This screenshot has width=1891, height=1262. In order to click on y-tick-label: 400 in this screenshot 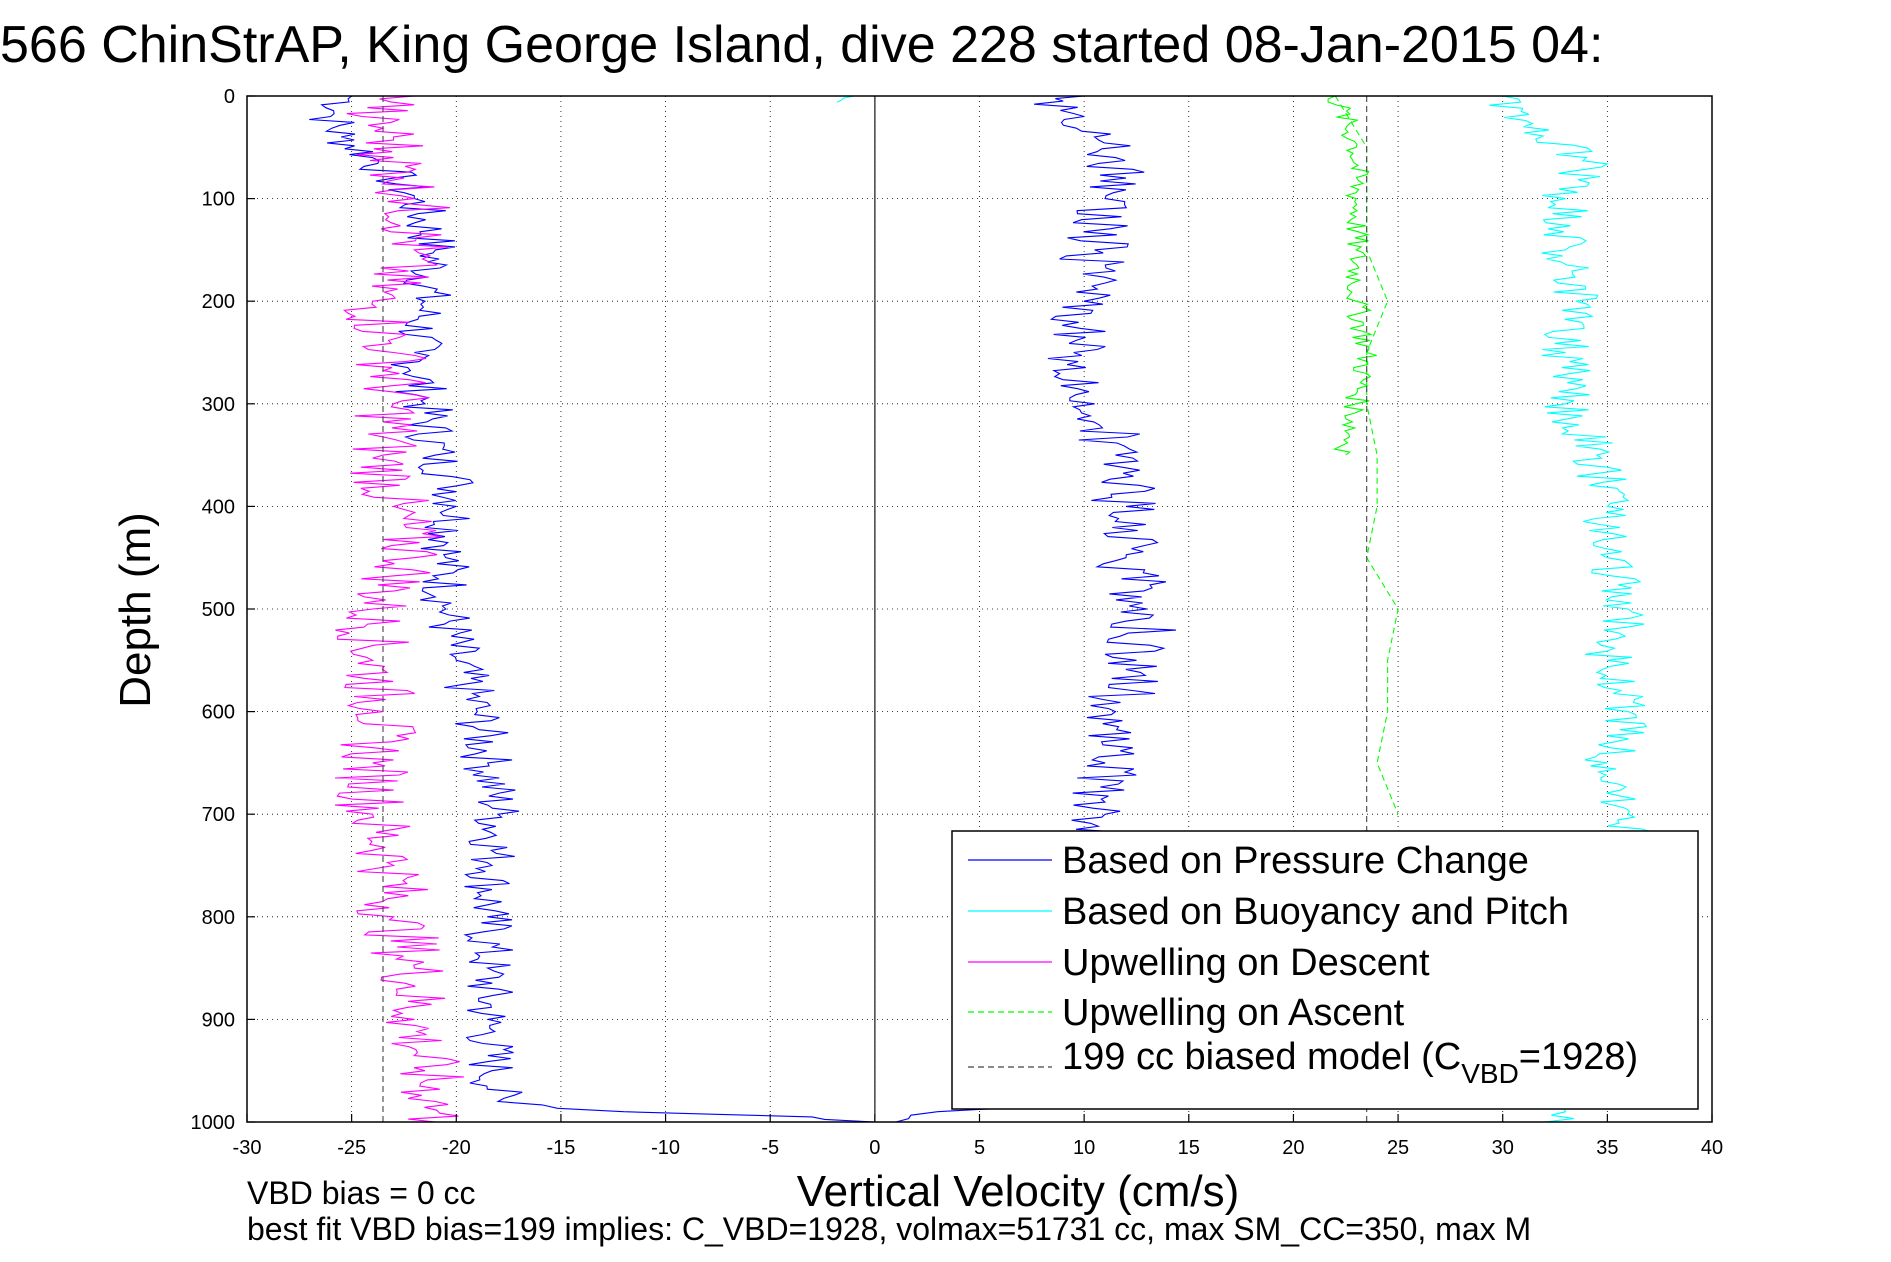, I will do `click(218, 507)`.